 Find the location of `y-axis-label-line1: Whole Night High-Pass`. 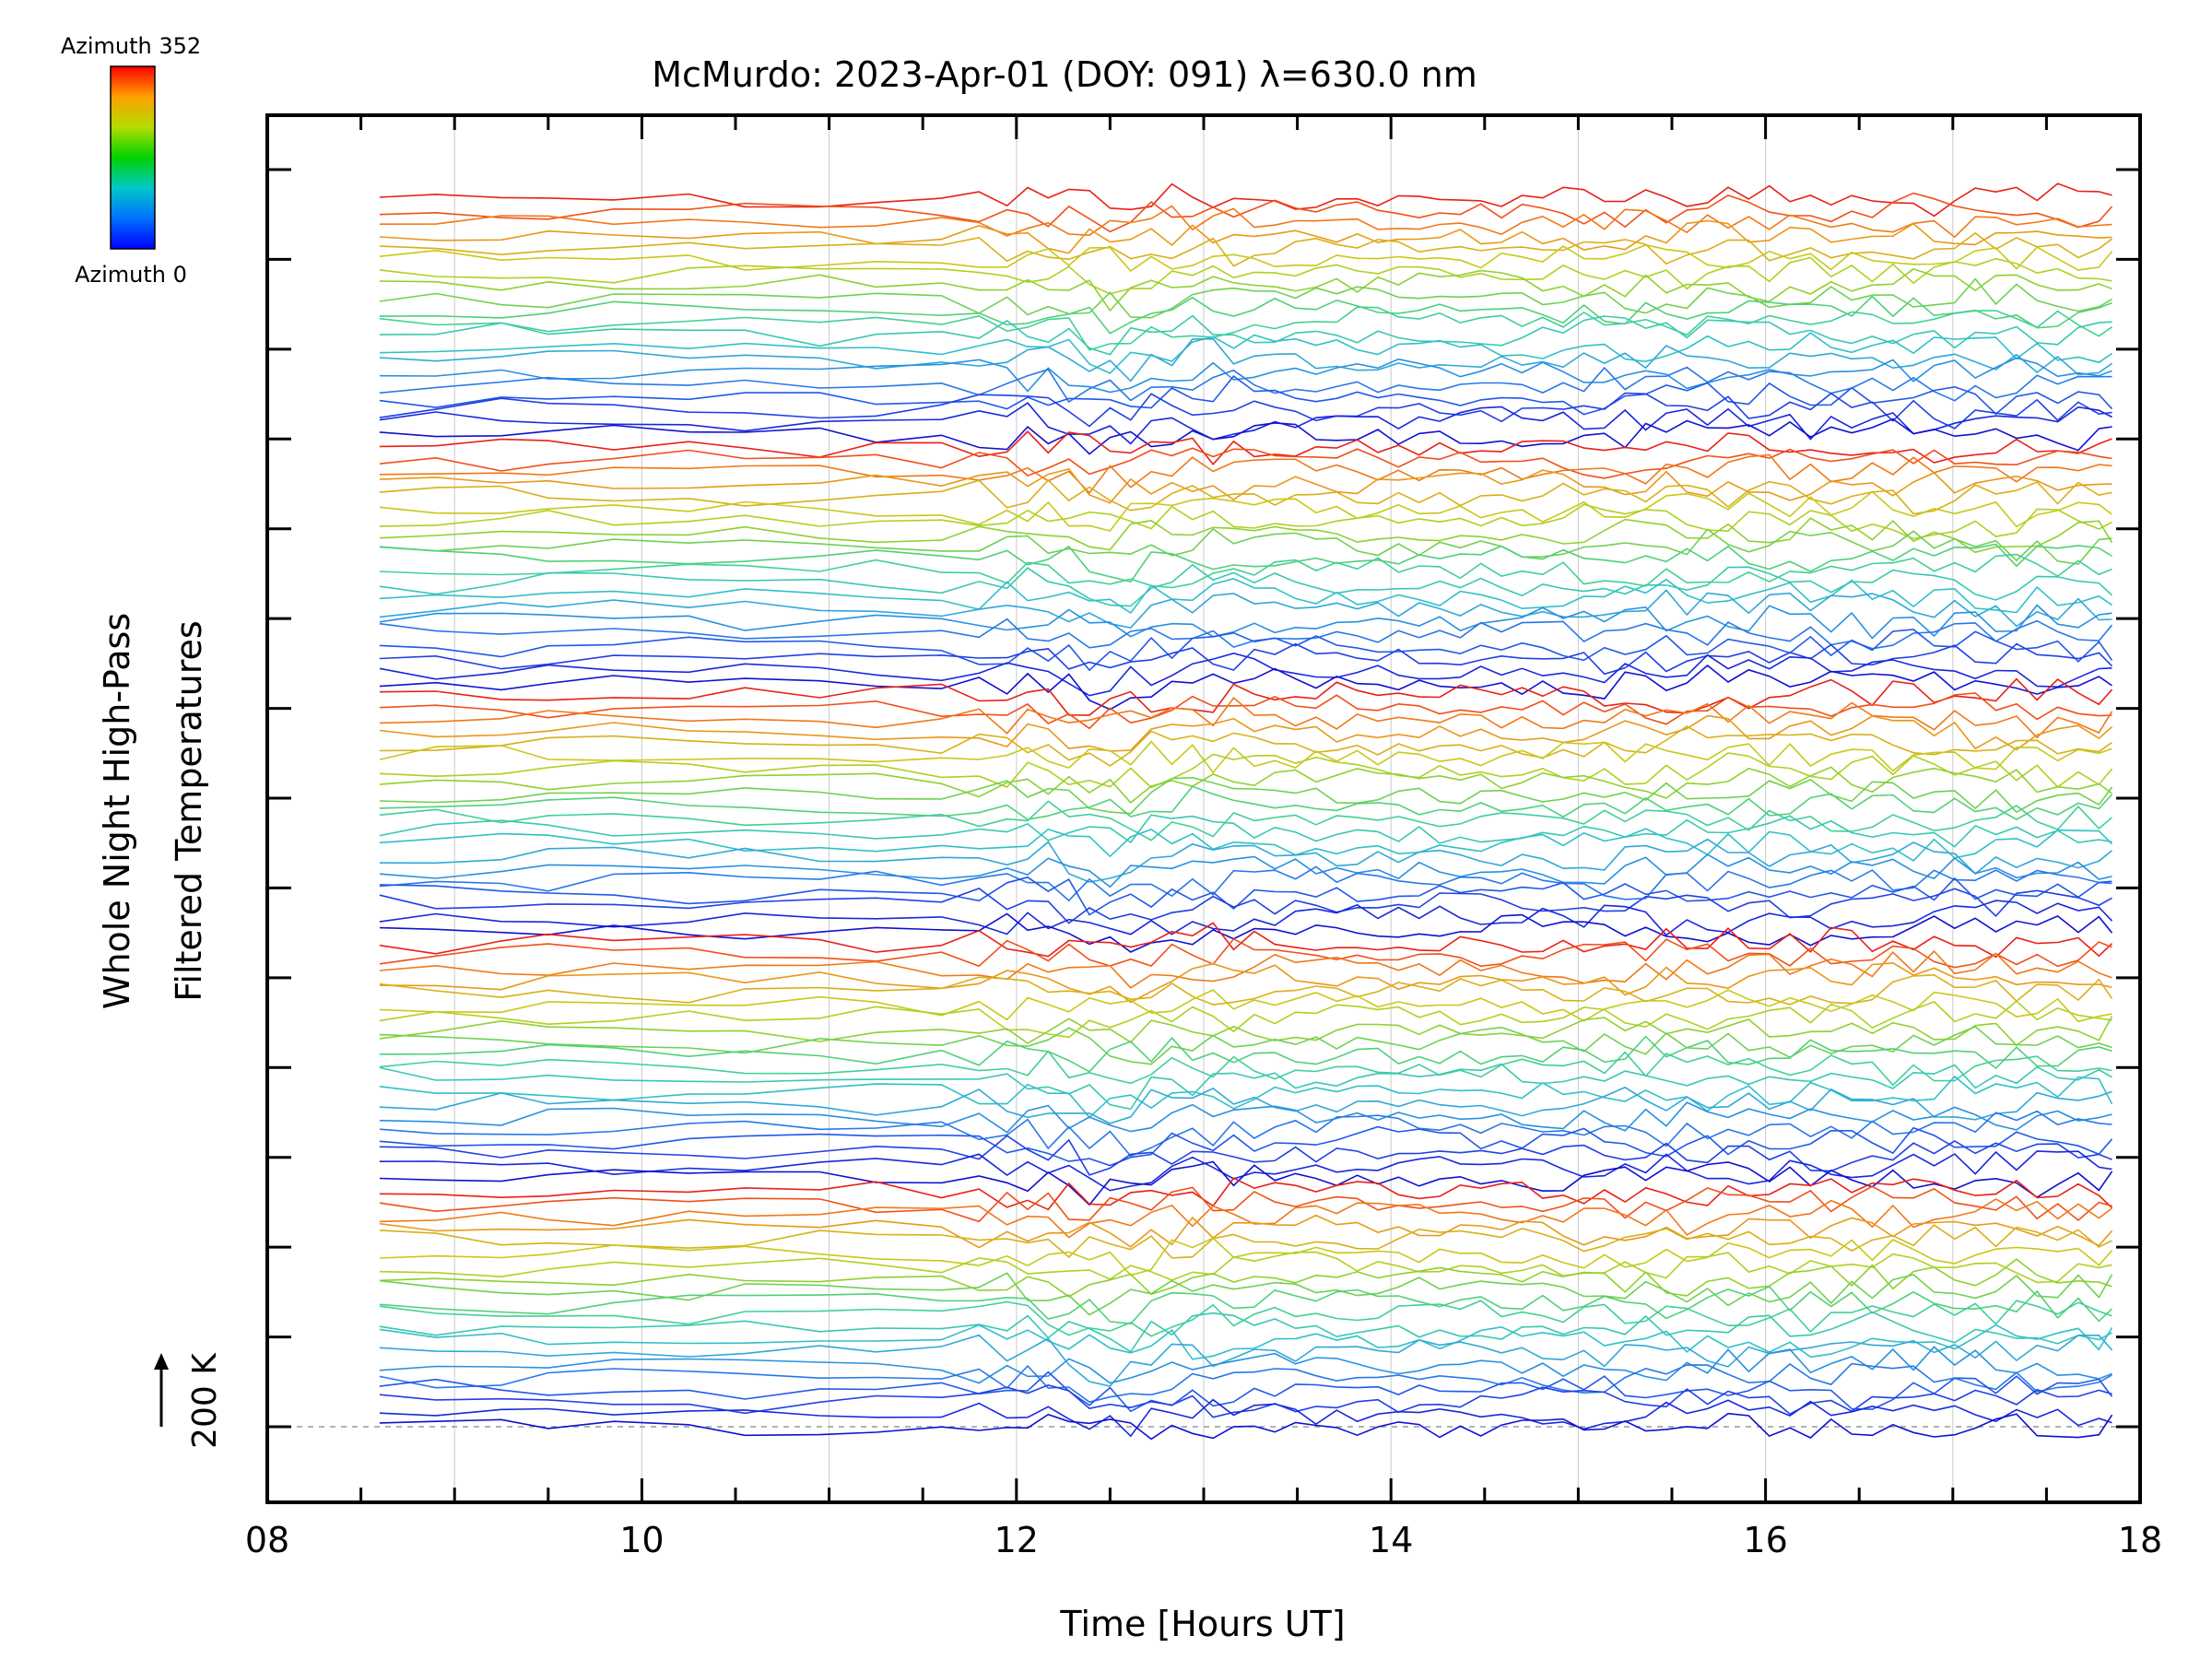

y-axis-label-line1: Whole Night High-Pass is located at coordinates (117, 811).